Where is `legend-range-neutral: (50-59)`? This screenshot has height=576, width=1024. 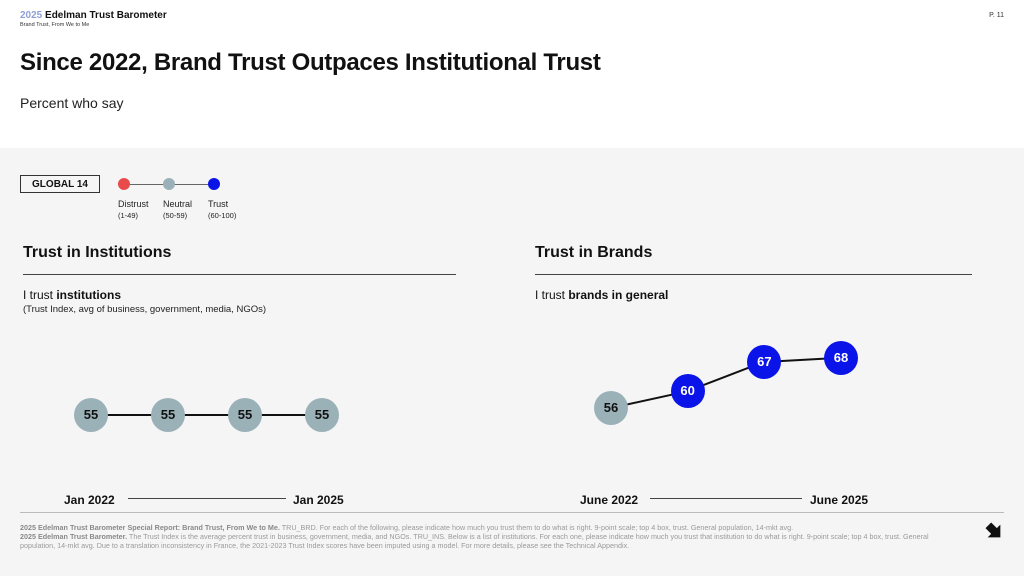 legend-range-neutral: (50-59) is located at coordinates (175, 215).